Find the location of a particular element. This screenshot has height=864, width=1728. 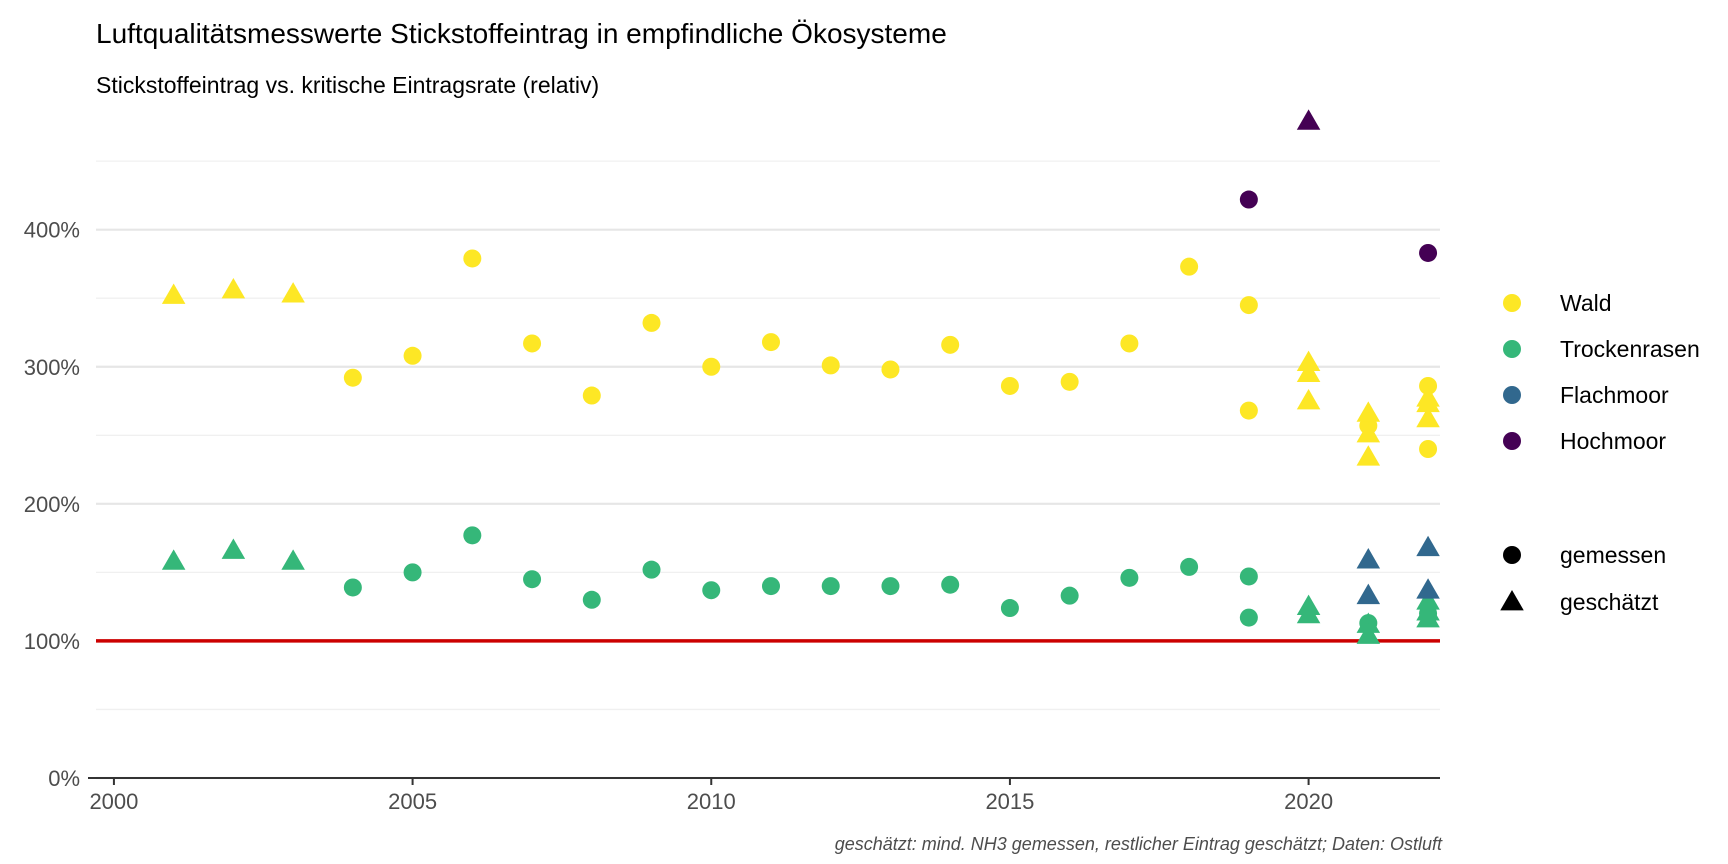

legend-label: Trockenrasen is located at coordinates (1630, 349).